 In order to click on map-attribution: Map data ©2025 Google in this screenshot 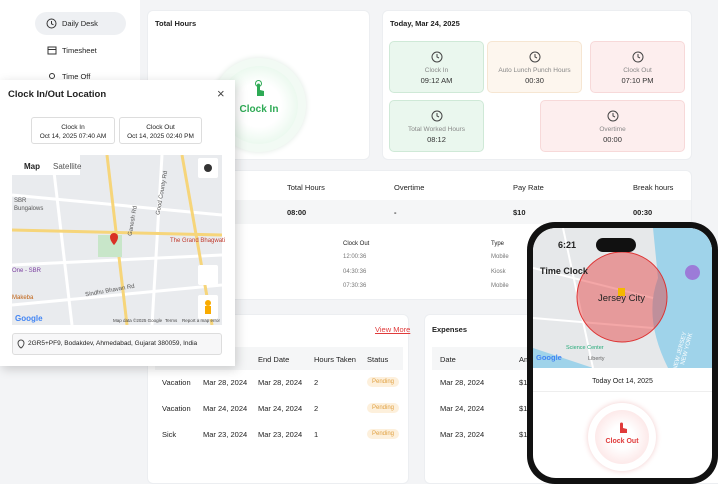, I will do `click(138, 320)`.